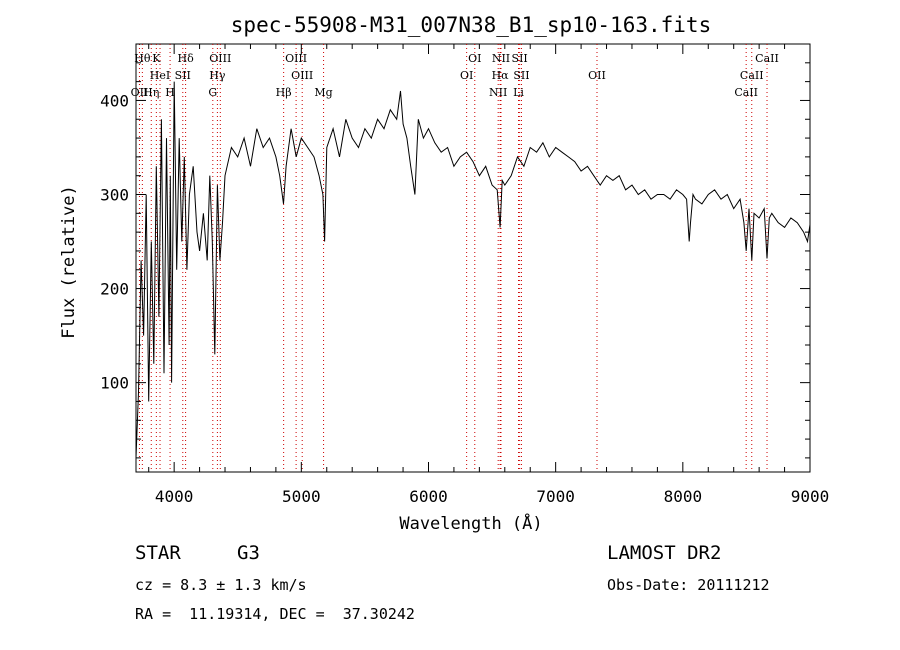 The image size is (900, 650). What do you see at coordinates (174, 496) in the screenshot?
I see `x-tick-label: 4000` at bounding box center [174, 496].